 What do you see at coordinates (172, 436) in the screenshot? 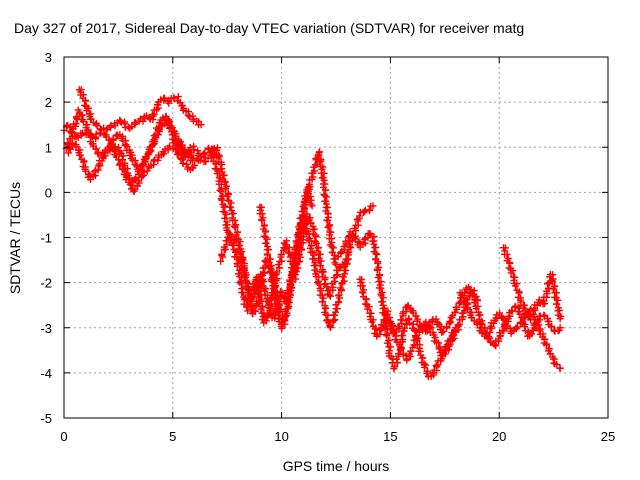
I see `x-tick-label: 5` at bounding box center [172, 436].